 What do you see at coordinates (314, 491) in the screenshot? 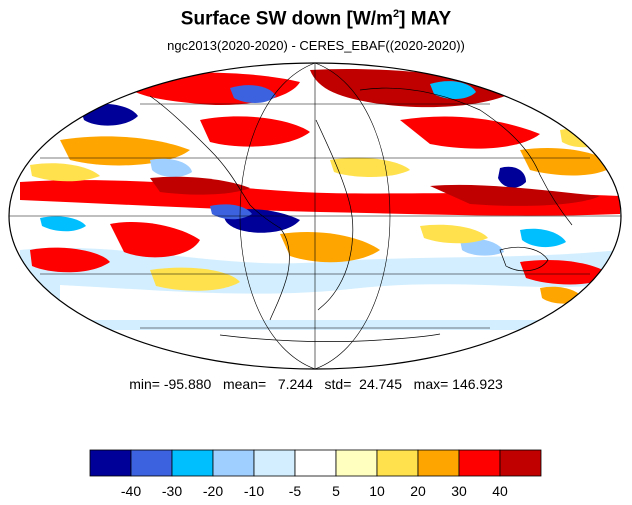
I see `colorbar-labels: -40 -30 -20 -10 -5 5 10 20 30 40` at bounding box center [314, 491].